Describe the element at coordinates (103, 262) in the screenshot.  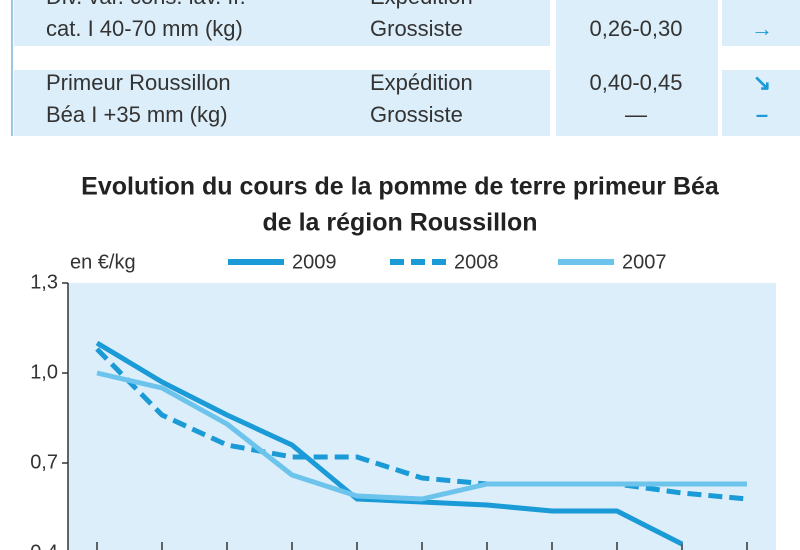
I see `y-axis-label: en €/kg` at that location.